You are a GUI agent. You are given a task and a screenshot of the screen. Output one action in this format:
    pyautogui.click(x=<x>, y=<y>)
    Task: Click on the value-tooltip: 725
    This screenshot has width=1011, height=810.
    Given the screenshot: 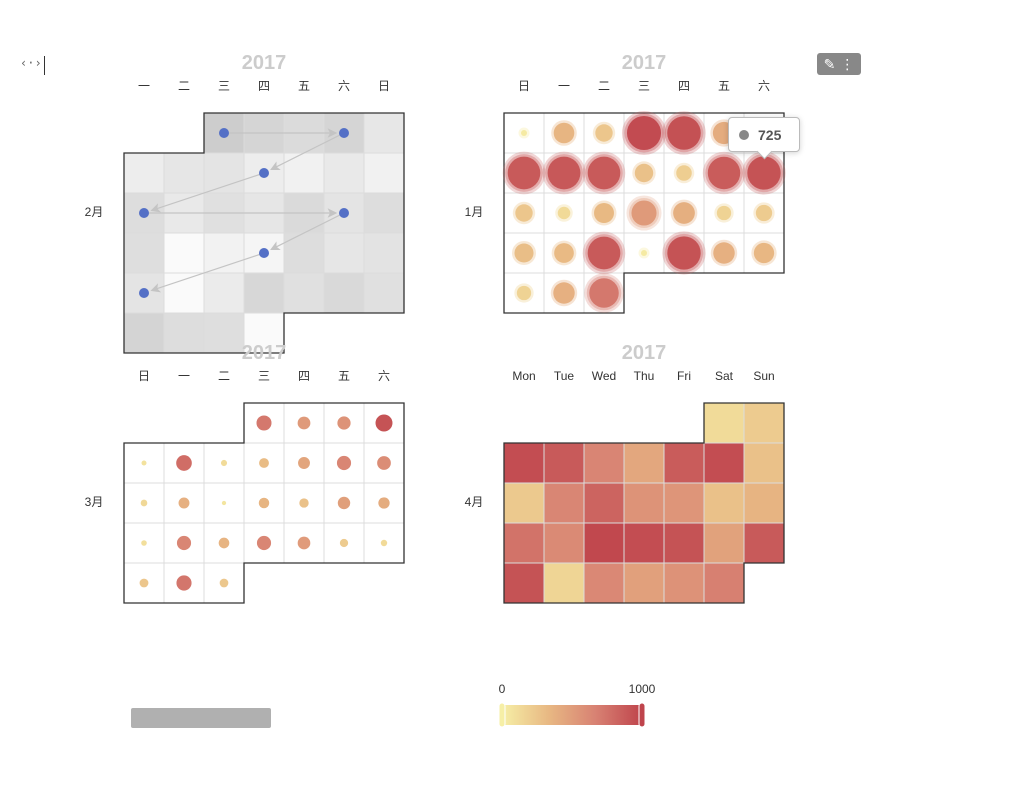 What is the action you would take?
    pyautogui.click(x=764, y=138)
    